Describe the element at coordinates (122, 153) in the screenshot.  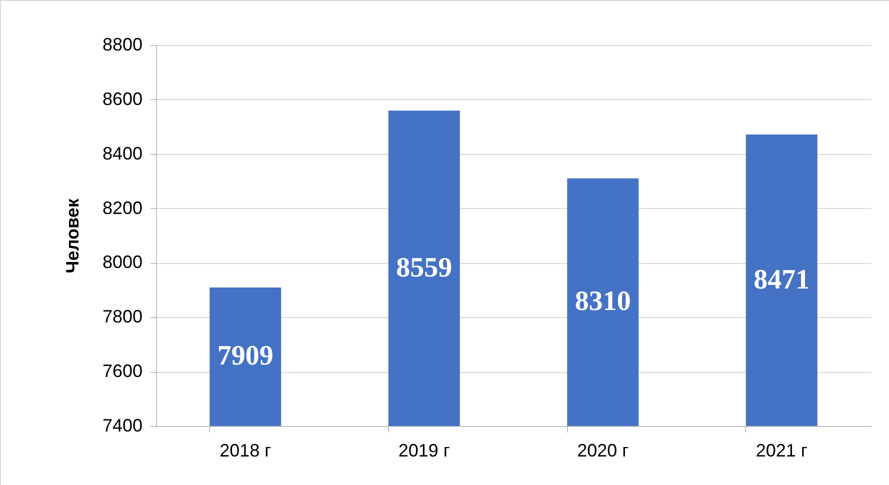
I see `y-tick-label: 8400` at that location.